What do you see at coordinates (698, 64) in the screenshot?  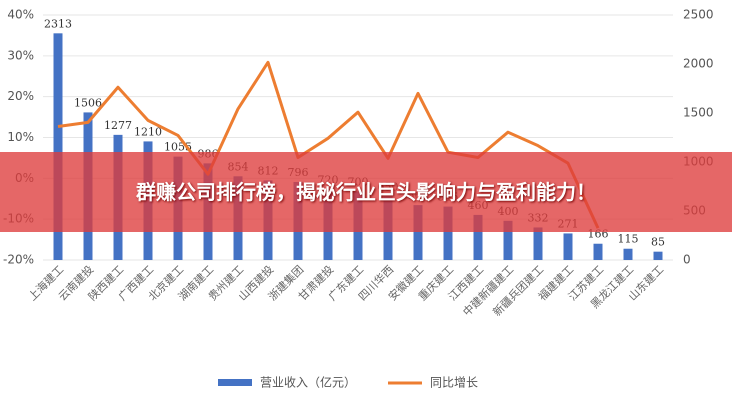 I see `y2-tick-label: 2000` at bounding box center [698, 64].